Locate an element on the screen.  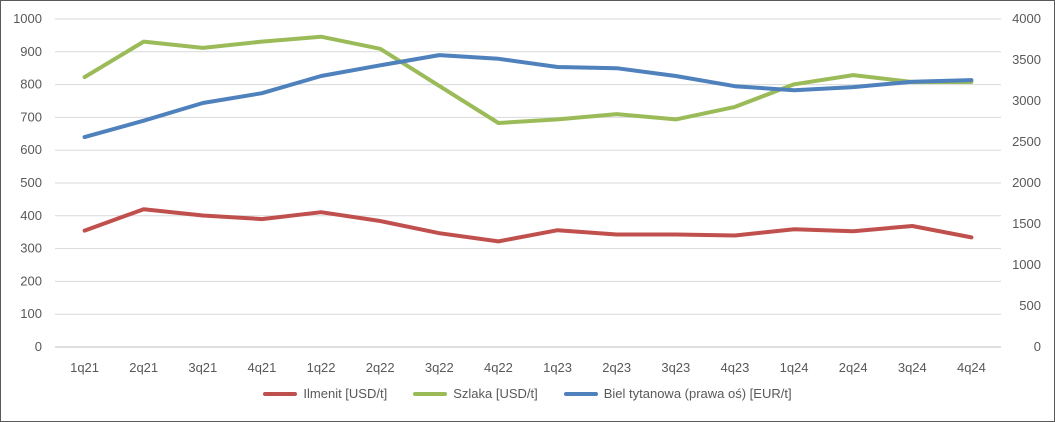
left-tick-label: 900 is located at coordinates (31, 51).